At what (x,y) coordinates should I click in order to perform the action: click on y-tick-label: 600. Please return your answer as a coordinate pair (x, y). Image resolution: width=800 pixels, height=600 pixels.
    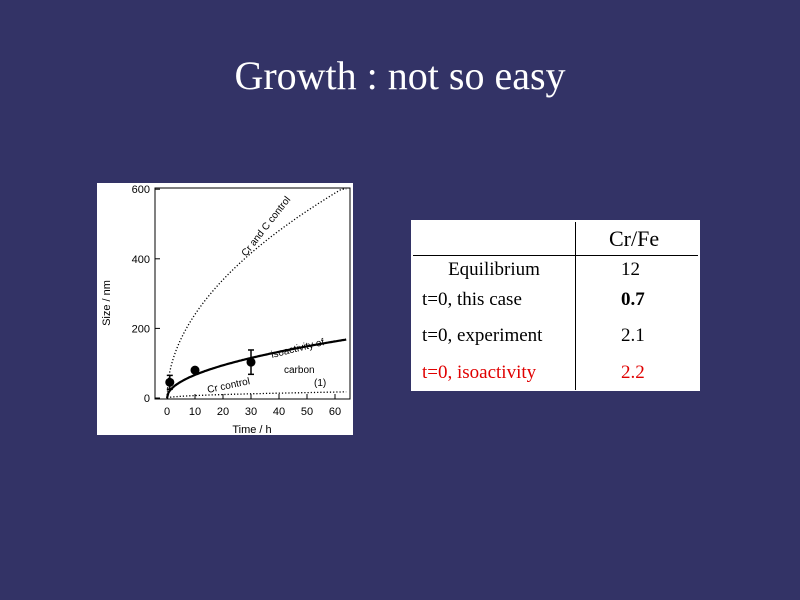
    Looking at the image, I should click on (141, 190).